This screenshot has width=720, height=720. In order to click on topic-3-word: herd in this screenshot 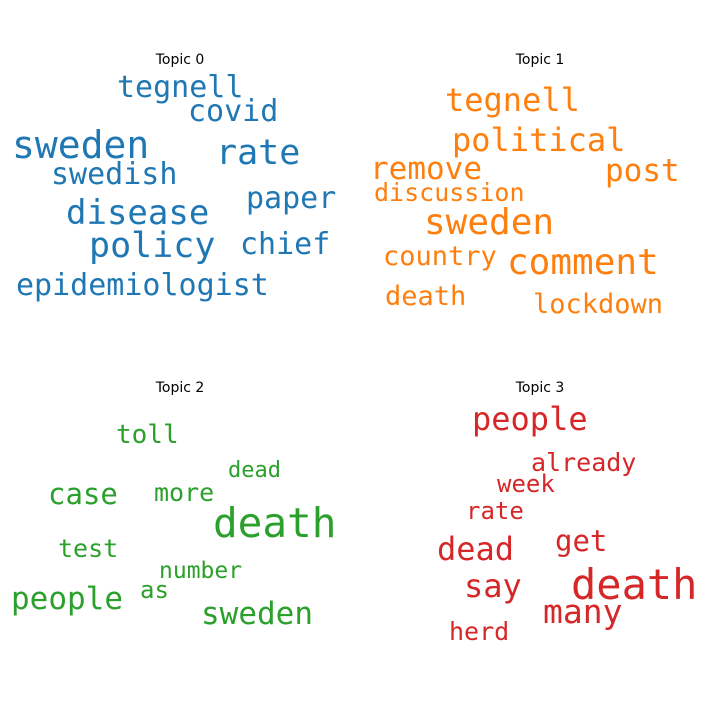, I will do `click(479, 631)`.